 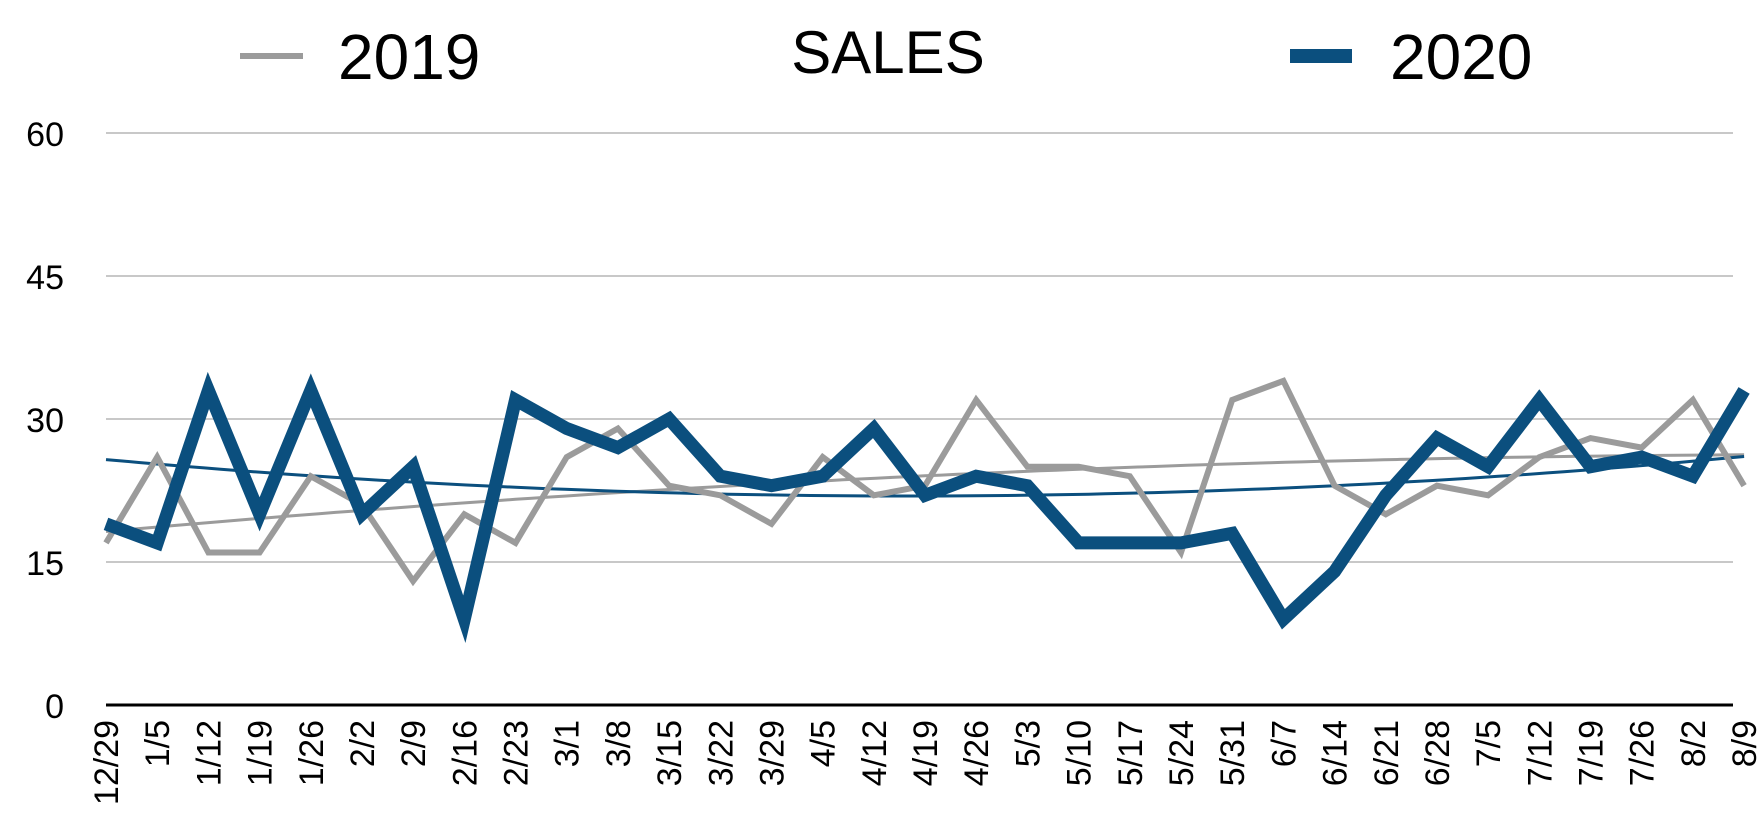 What do you see at coordinates (45, 278) in the screenshot?
I see `y-tick-label: 45` at bounding box center [45, 278].